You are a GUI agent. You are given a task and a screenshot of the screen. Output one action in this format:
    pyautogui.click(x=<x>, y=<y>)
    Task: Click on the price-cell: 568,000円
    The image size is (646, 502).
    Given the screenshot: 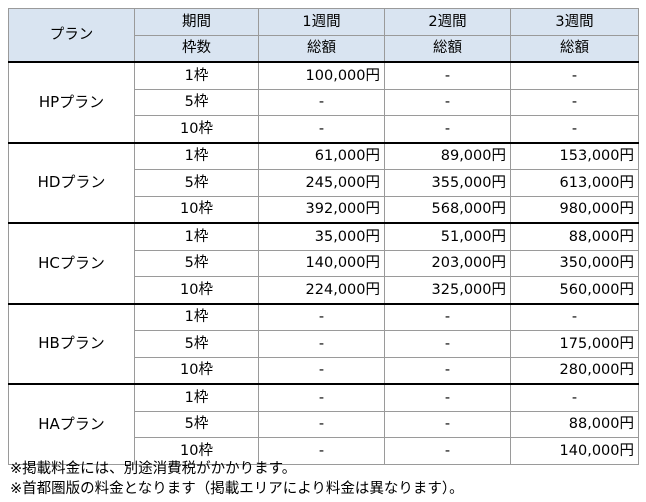 What is the action you would take?
    pyautogui.click(x=447, y=209)
    